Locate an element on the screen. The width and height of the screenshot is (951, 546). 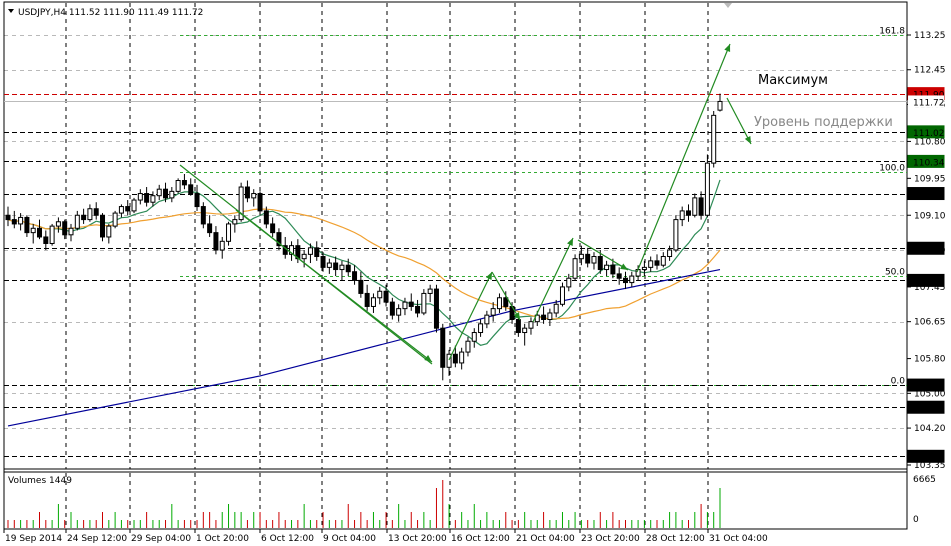
time-tick-label: 16 Oct 12:00 is located at coordinates (480, 539).